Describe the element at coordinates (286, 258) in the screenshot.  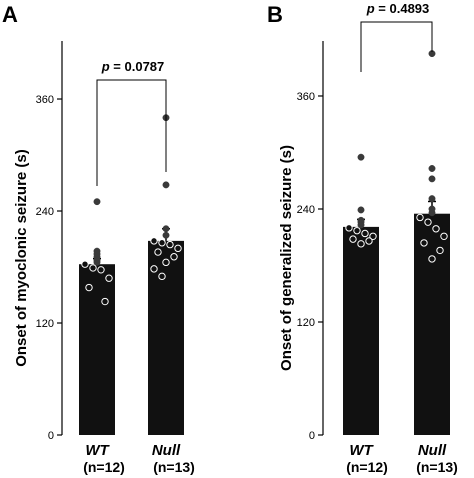
I see `y-axis-label-b: Onset of generalized seizure (s)` at that location.